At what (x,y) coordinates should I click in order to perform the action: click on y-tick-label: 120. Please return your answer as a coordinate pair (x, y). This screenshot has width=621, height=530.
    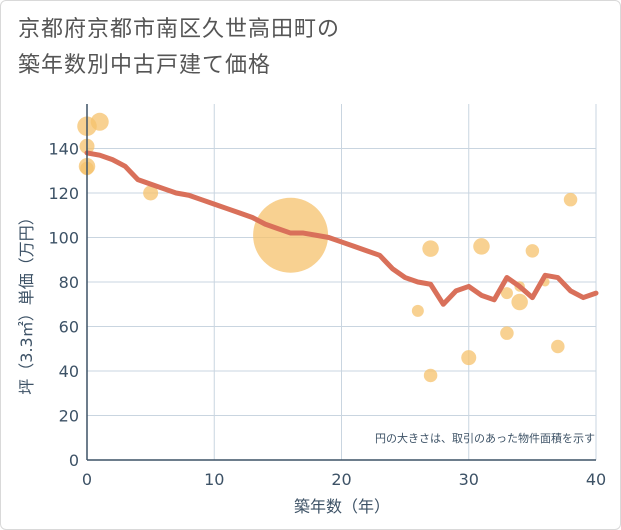
    Looking at the image, I should click on (63, 193).